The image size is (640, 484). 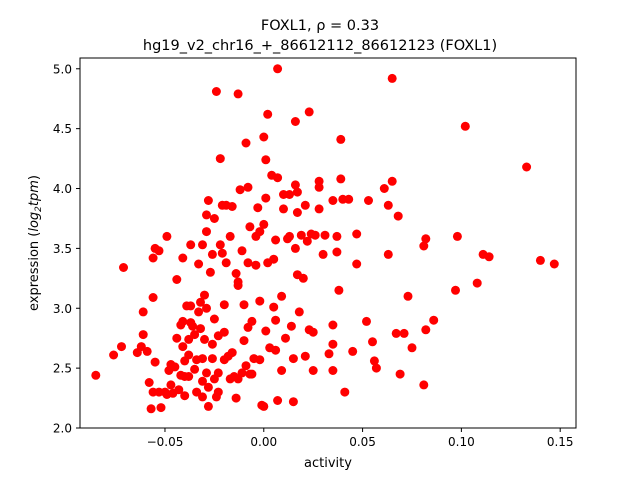 I want to click on y-tick-label: 4.5, so click(x=62, y=129).